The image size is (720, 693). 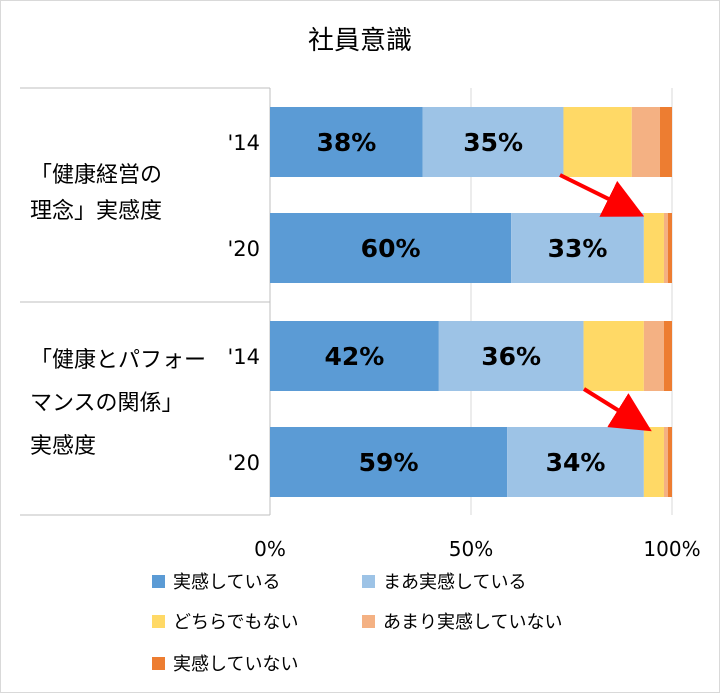 I want to click on group-label-line: 「健康経営の, so click(x=96, y=175).